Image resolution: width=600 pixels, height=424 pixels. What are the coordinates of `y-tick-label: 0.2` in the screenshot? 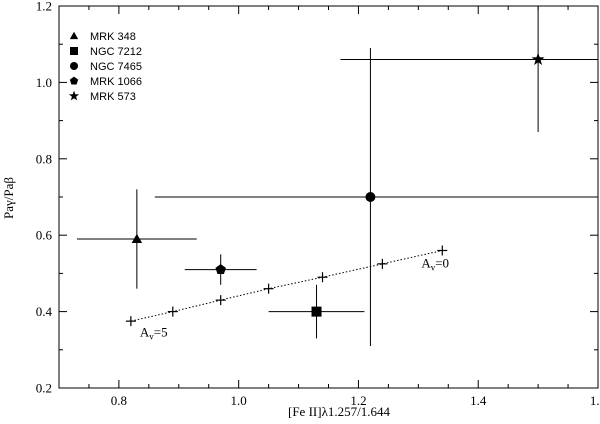 It's located at (44, 388).